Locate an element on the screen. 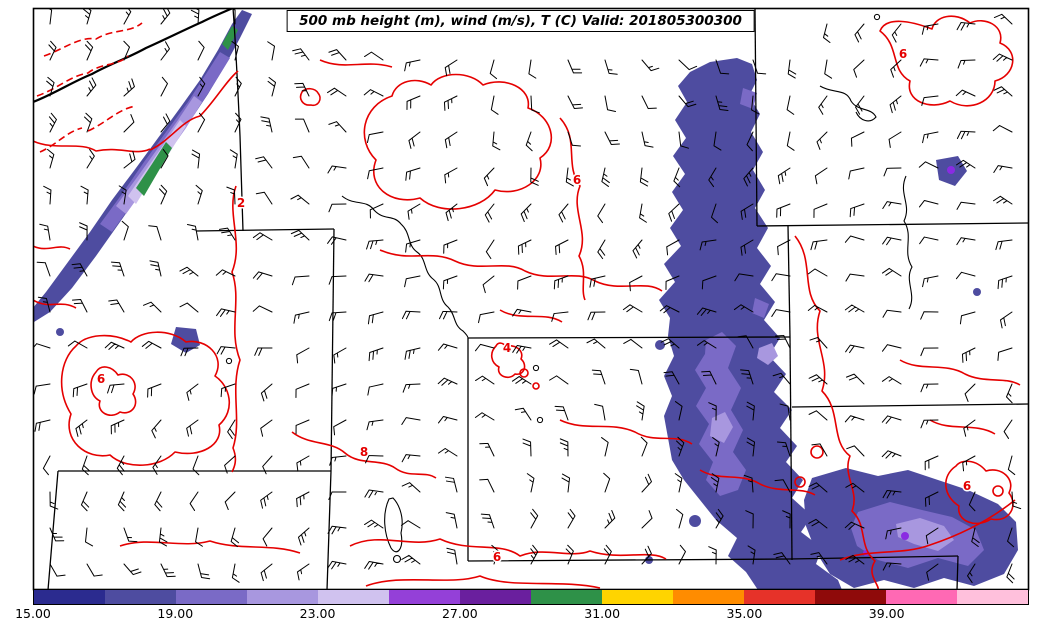  contour-label: 6 is located at coordinates (967, 486).